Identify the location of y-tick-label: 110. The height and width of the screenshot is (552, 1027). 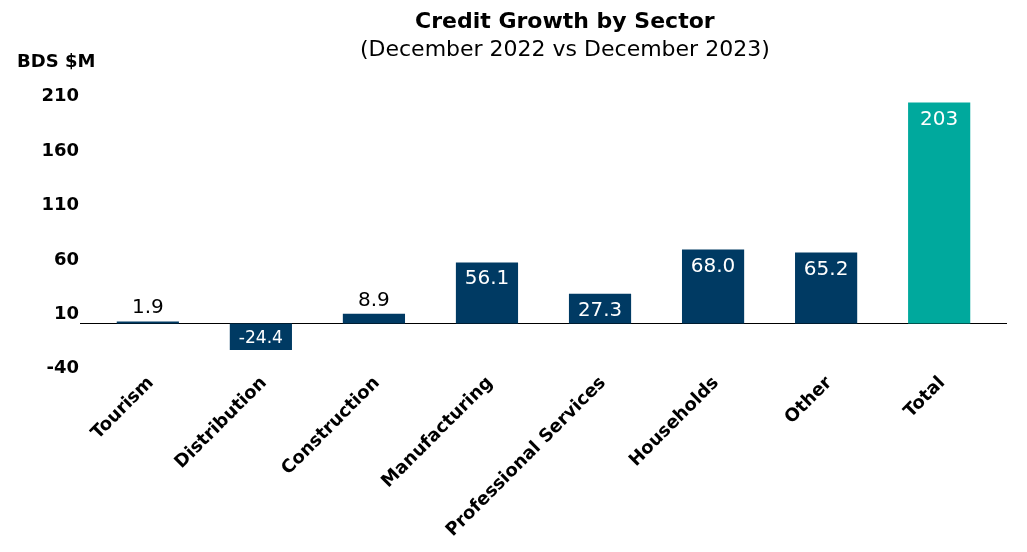
(60, 204).